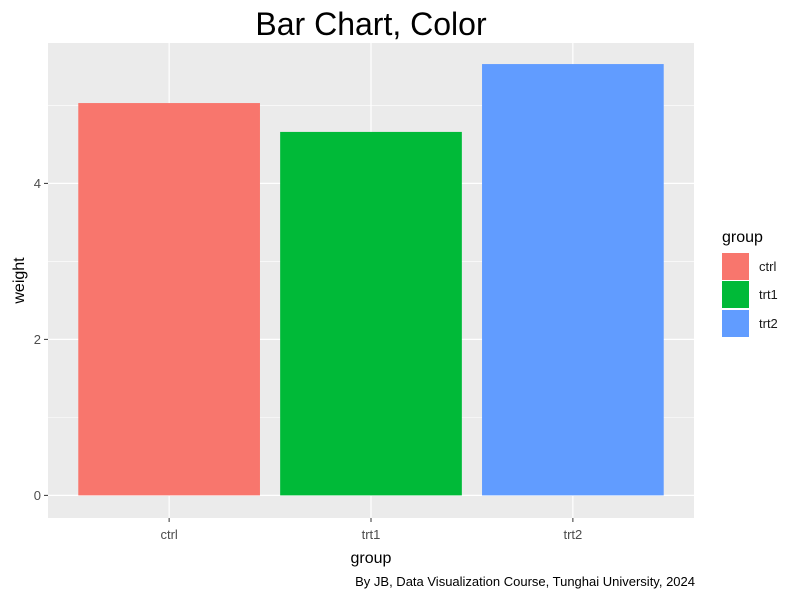  I want to click on x-axis-title: group, so click(371, 558).